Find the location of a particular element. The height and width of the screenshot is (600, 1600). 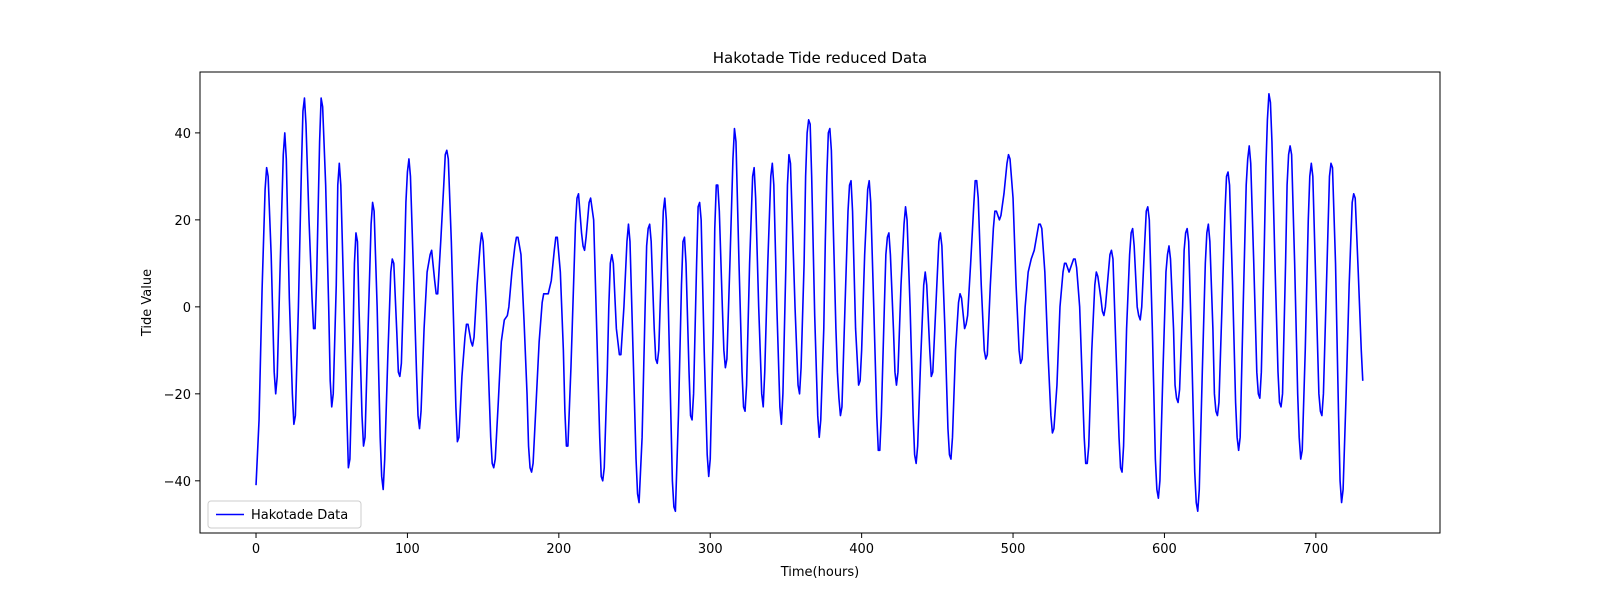

y-axis-label: Tide Value is located at coordinates (147, 303).